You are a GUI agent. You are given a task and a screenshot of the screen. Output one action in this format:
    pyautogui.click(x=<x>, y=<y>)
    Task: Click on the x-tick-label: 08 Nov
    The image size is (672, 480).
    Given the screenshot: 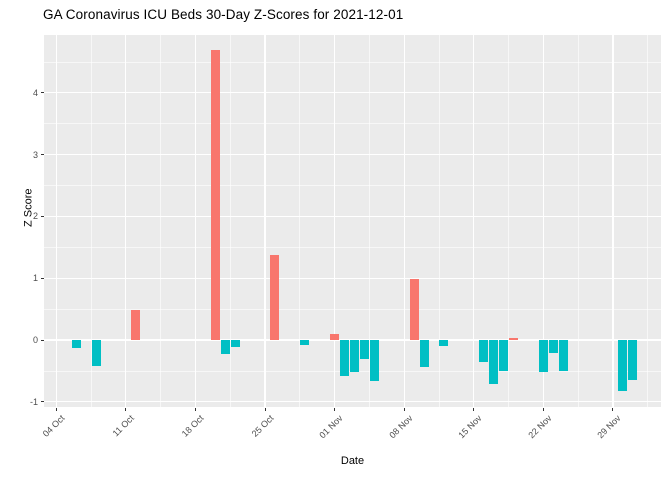 What is the action you would take?
    pyautogui.click(x=401, y=427)
    